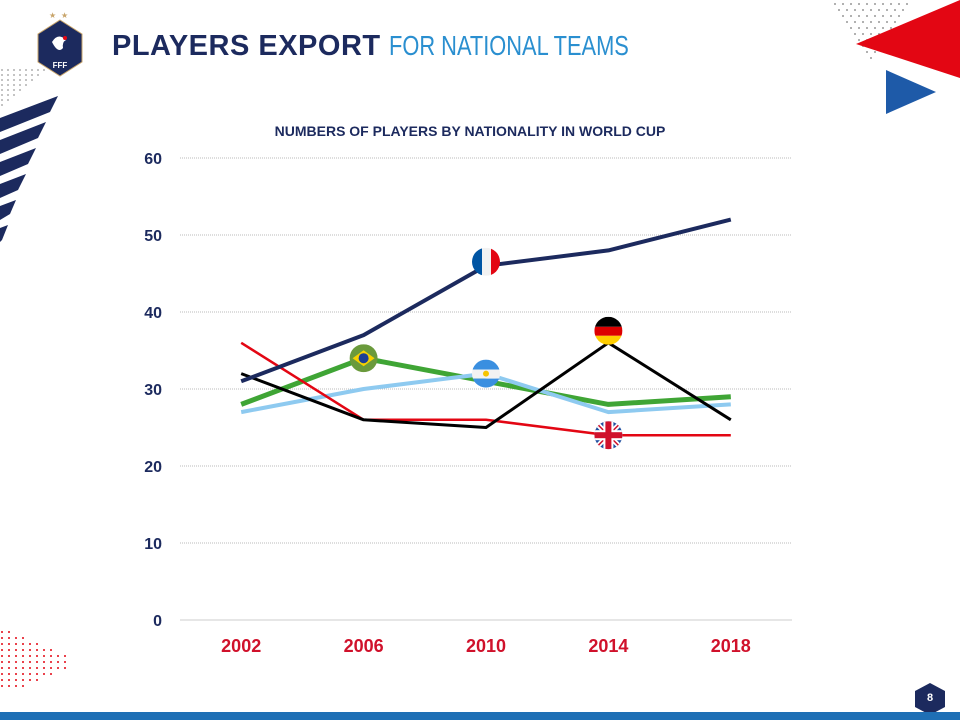 The width and height of the screenshot is (960, 720). Describe the element at coordinates (486, 373) in the screenshot. I see `flag-argentina-icon` at that location.